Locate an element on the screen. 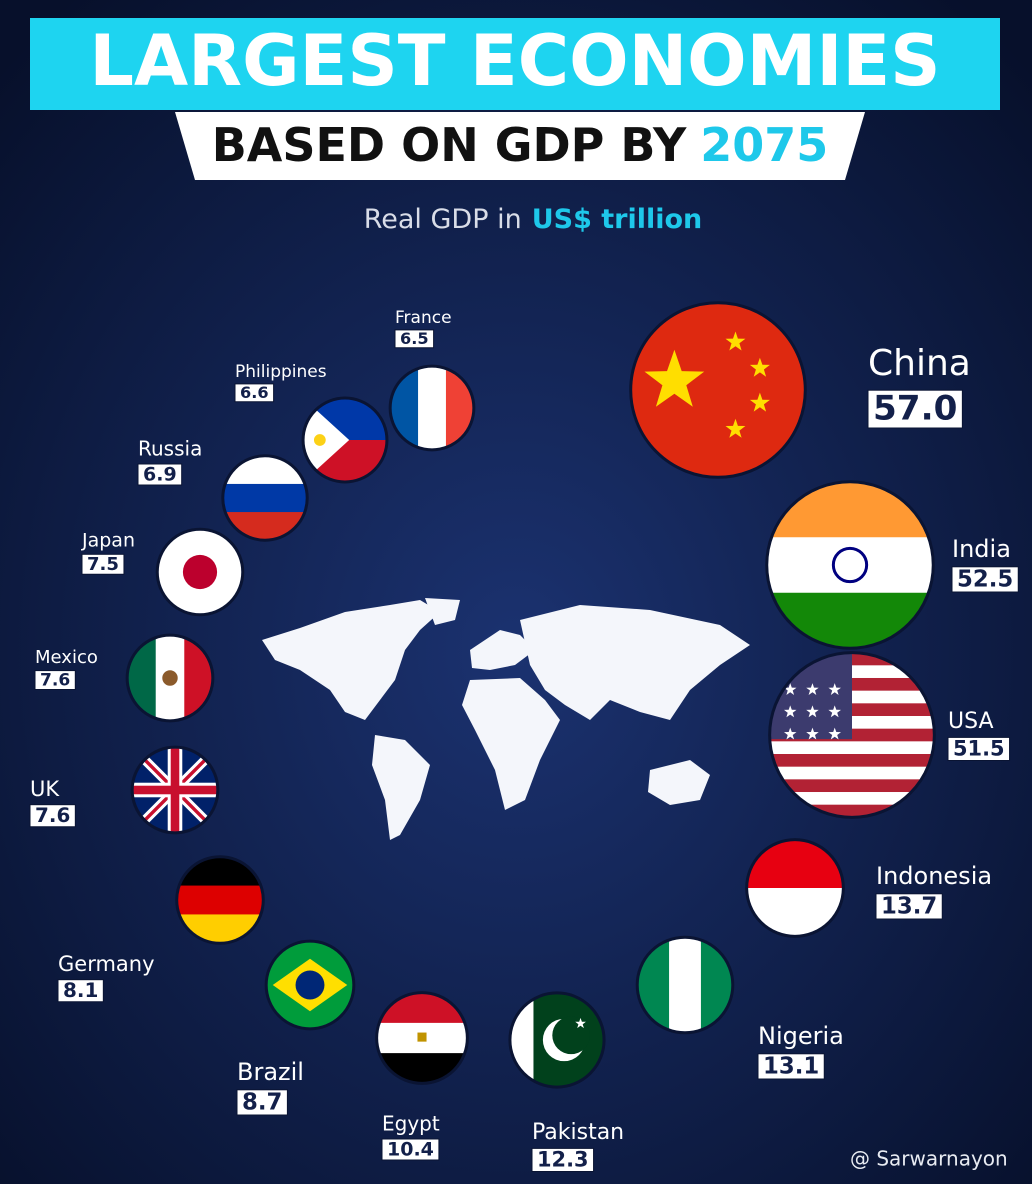  value-label: 6.6 is located at coordinates (254, 392).